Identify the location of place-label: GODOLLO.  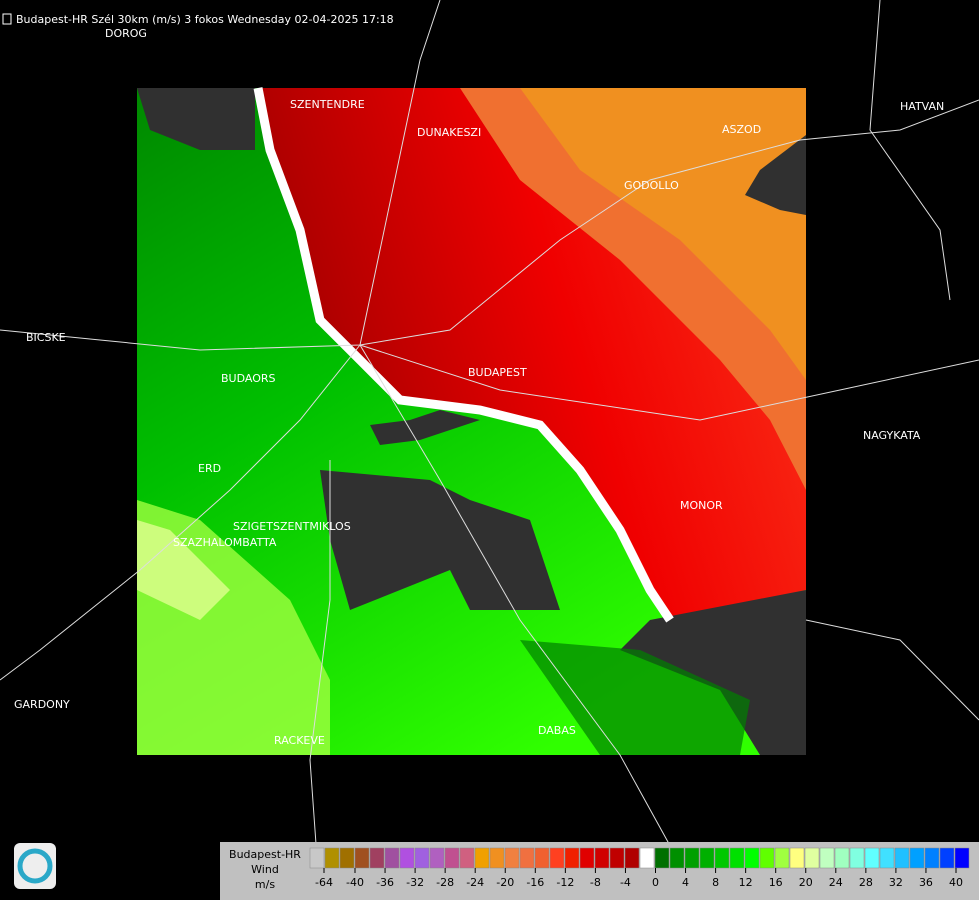
(651, 185).